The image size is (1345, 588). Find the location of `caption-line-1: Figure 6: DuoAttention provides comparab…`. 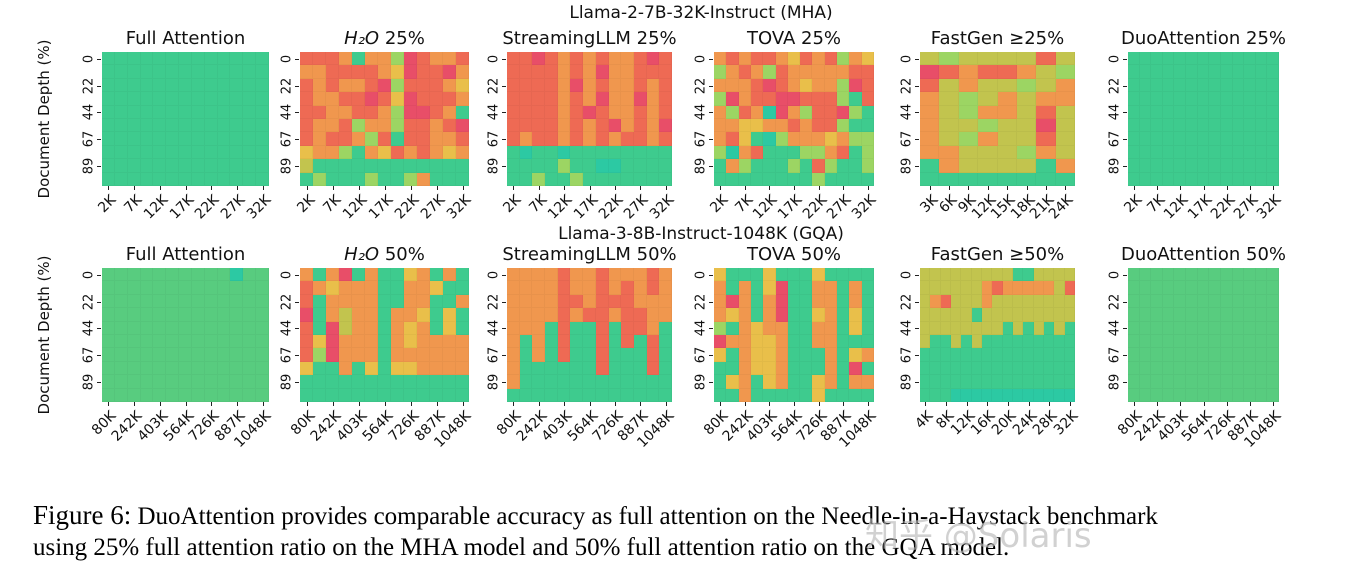

caption-line-1: Figure 6: DuoAttention provides comparab… is located at coordinates (684, 516).